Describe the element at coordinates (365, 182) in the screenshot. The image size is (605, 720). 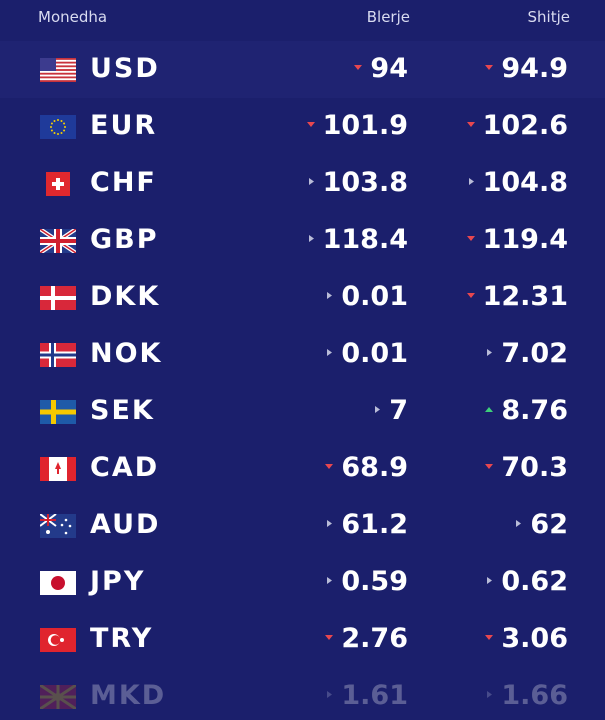
I see `buy-rate: 103.8` at that location.